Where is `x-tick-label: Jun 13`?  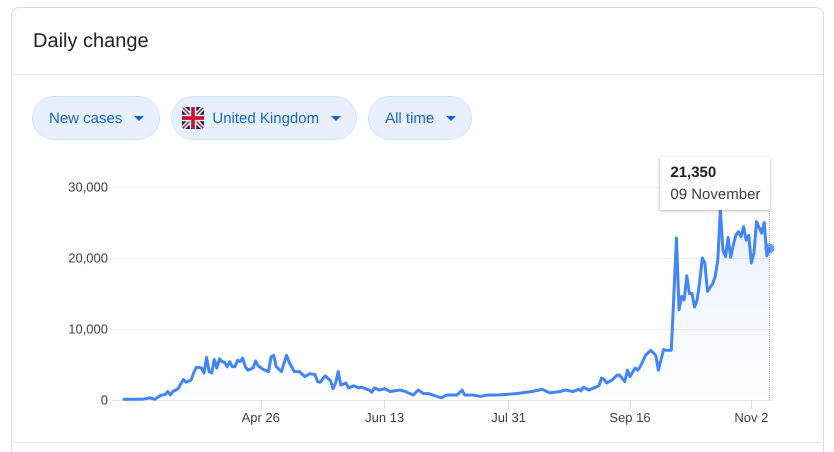 x-tick-label: Jun 13 is located at coordinates (384, 417).